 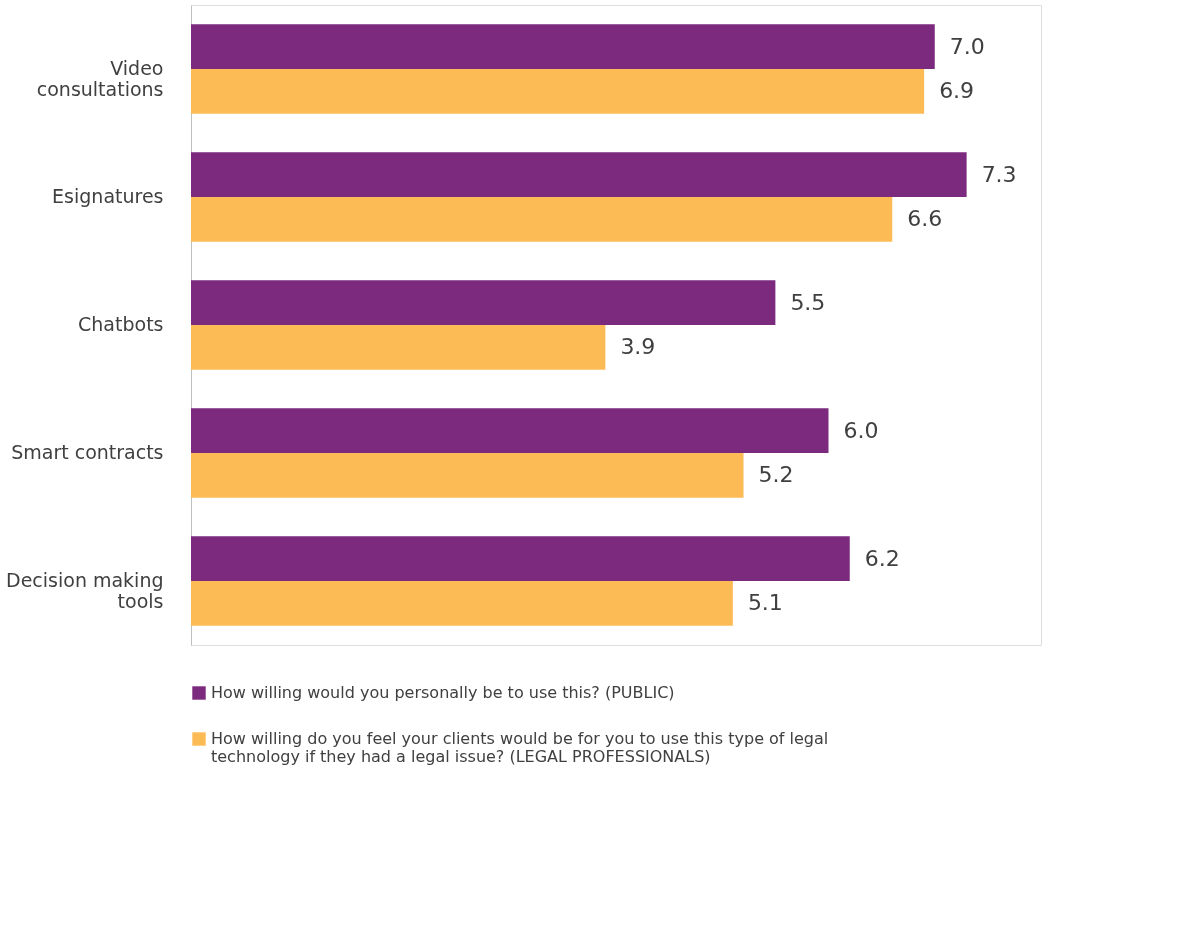 What do you see at coordinates (808, 302) in the screenshot?
I see `data-label: 5.5` at bounding box center [808, 302].